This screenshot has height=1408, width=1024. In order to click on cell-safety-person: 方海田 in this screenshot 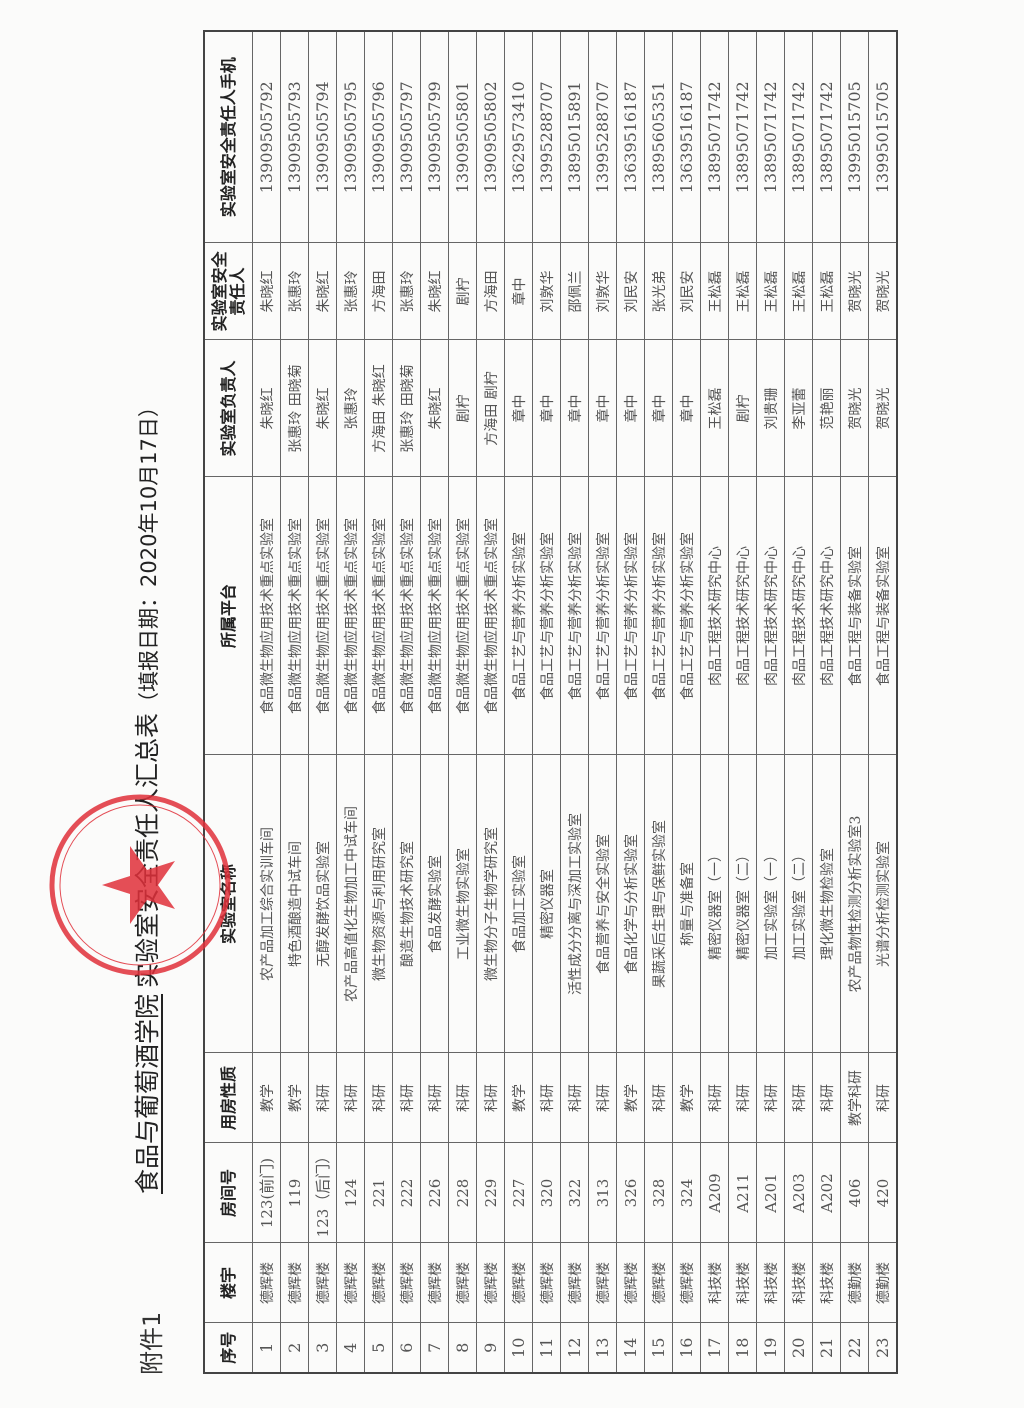, I will do `click(490, 291)`.